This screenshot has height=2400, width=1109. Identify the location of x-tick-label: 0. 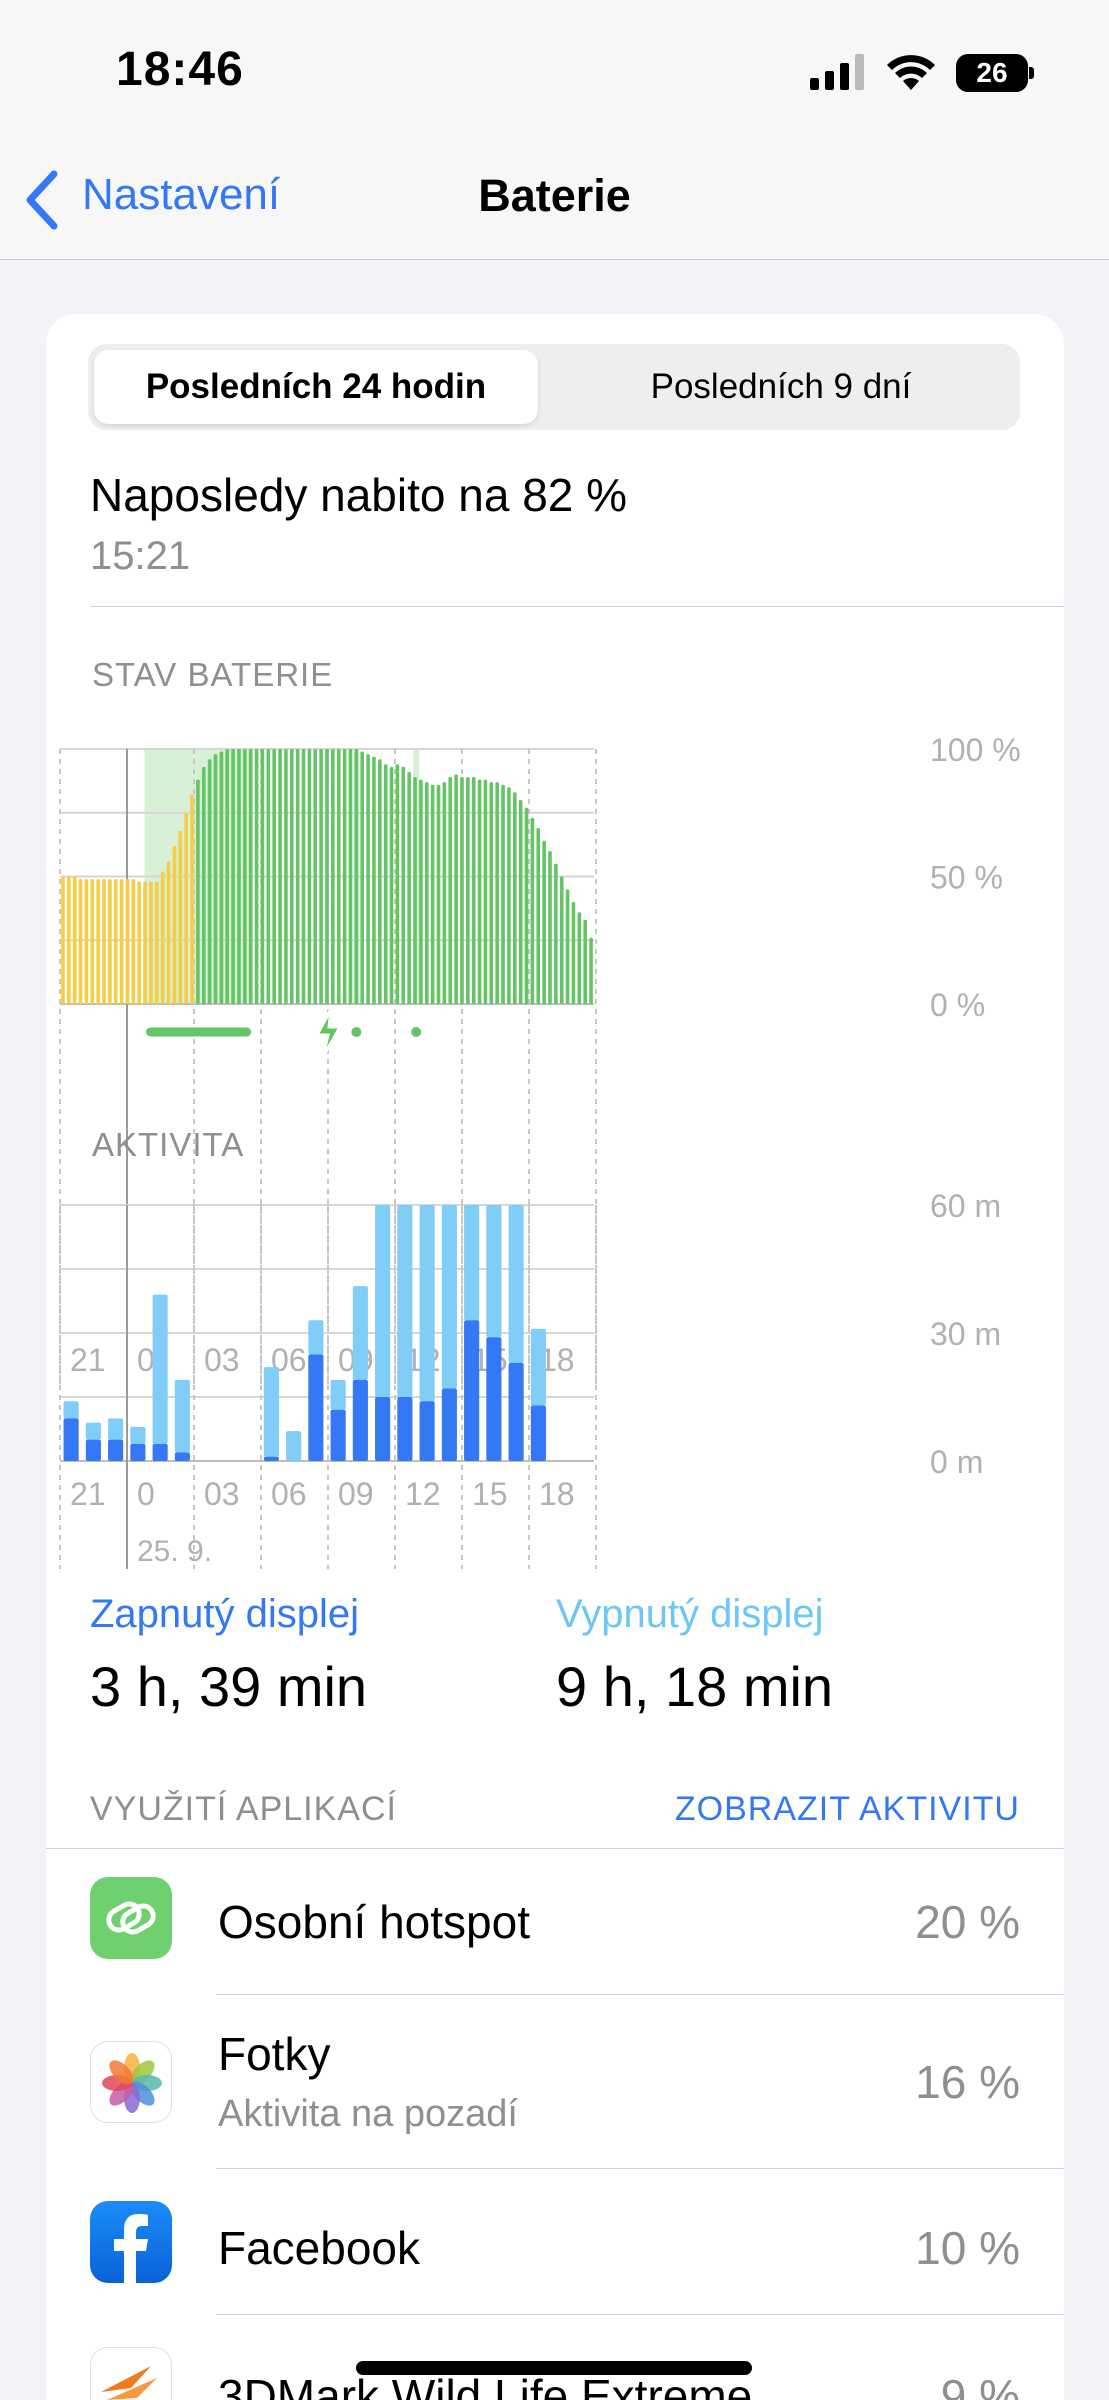
(146, 1494).